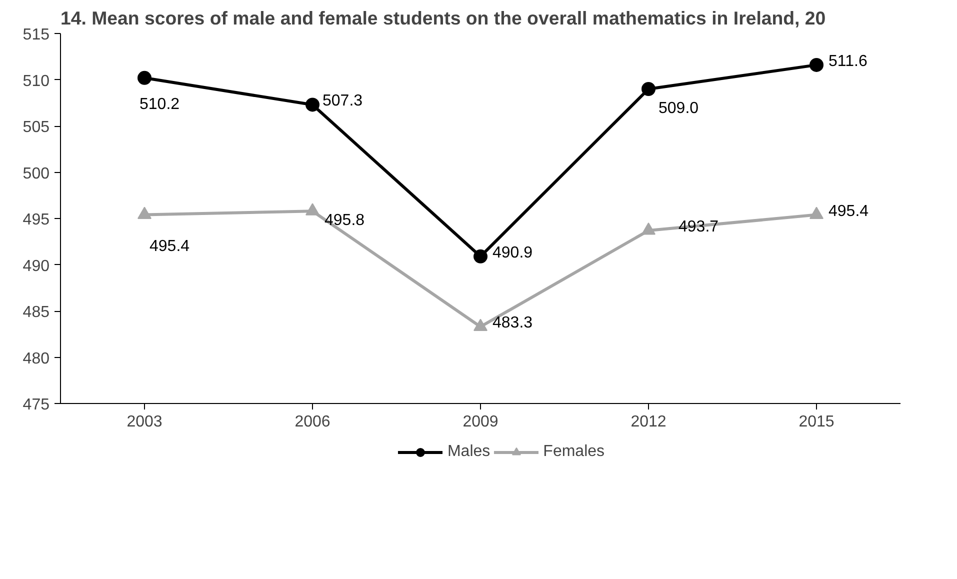  I want to click on data-label: 483.3, so click(512, 323).